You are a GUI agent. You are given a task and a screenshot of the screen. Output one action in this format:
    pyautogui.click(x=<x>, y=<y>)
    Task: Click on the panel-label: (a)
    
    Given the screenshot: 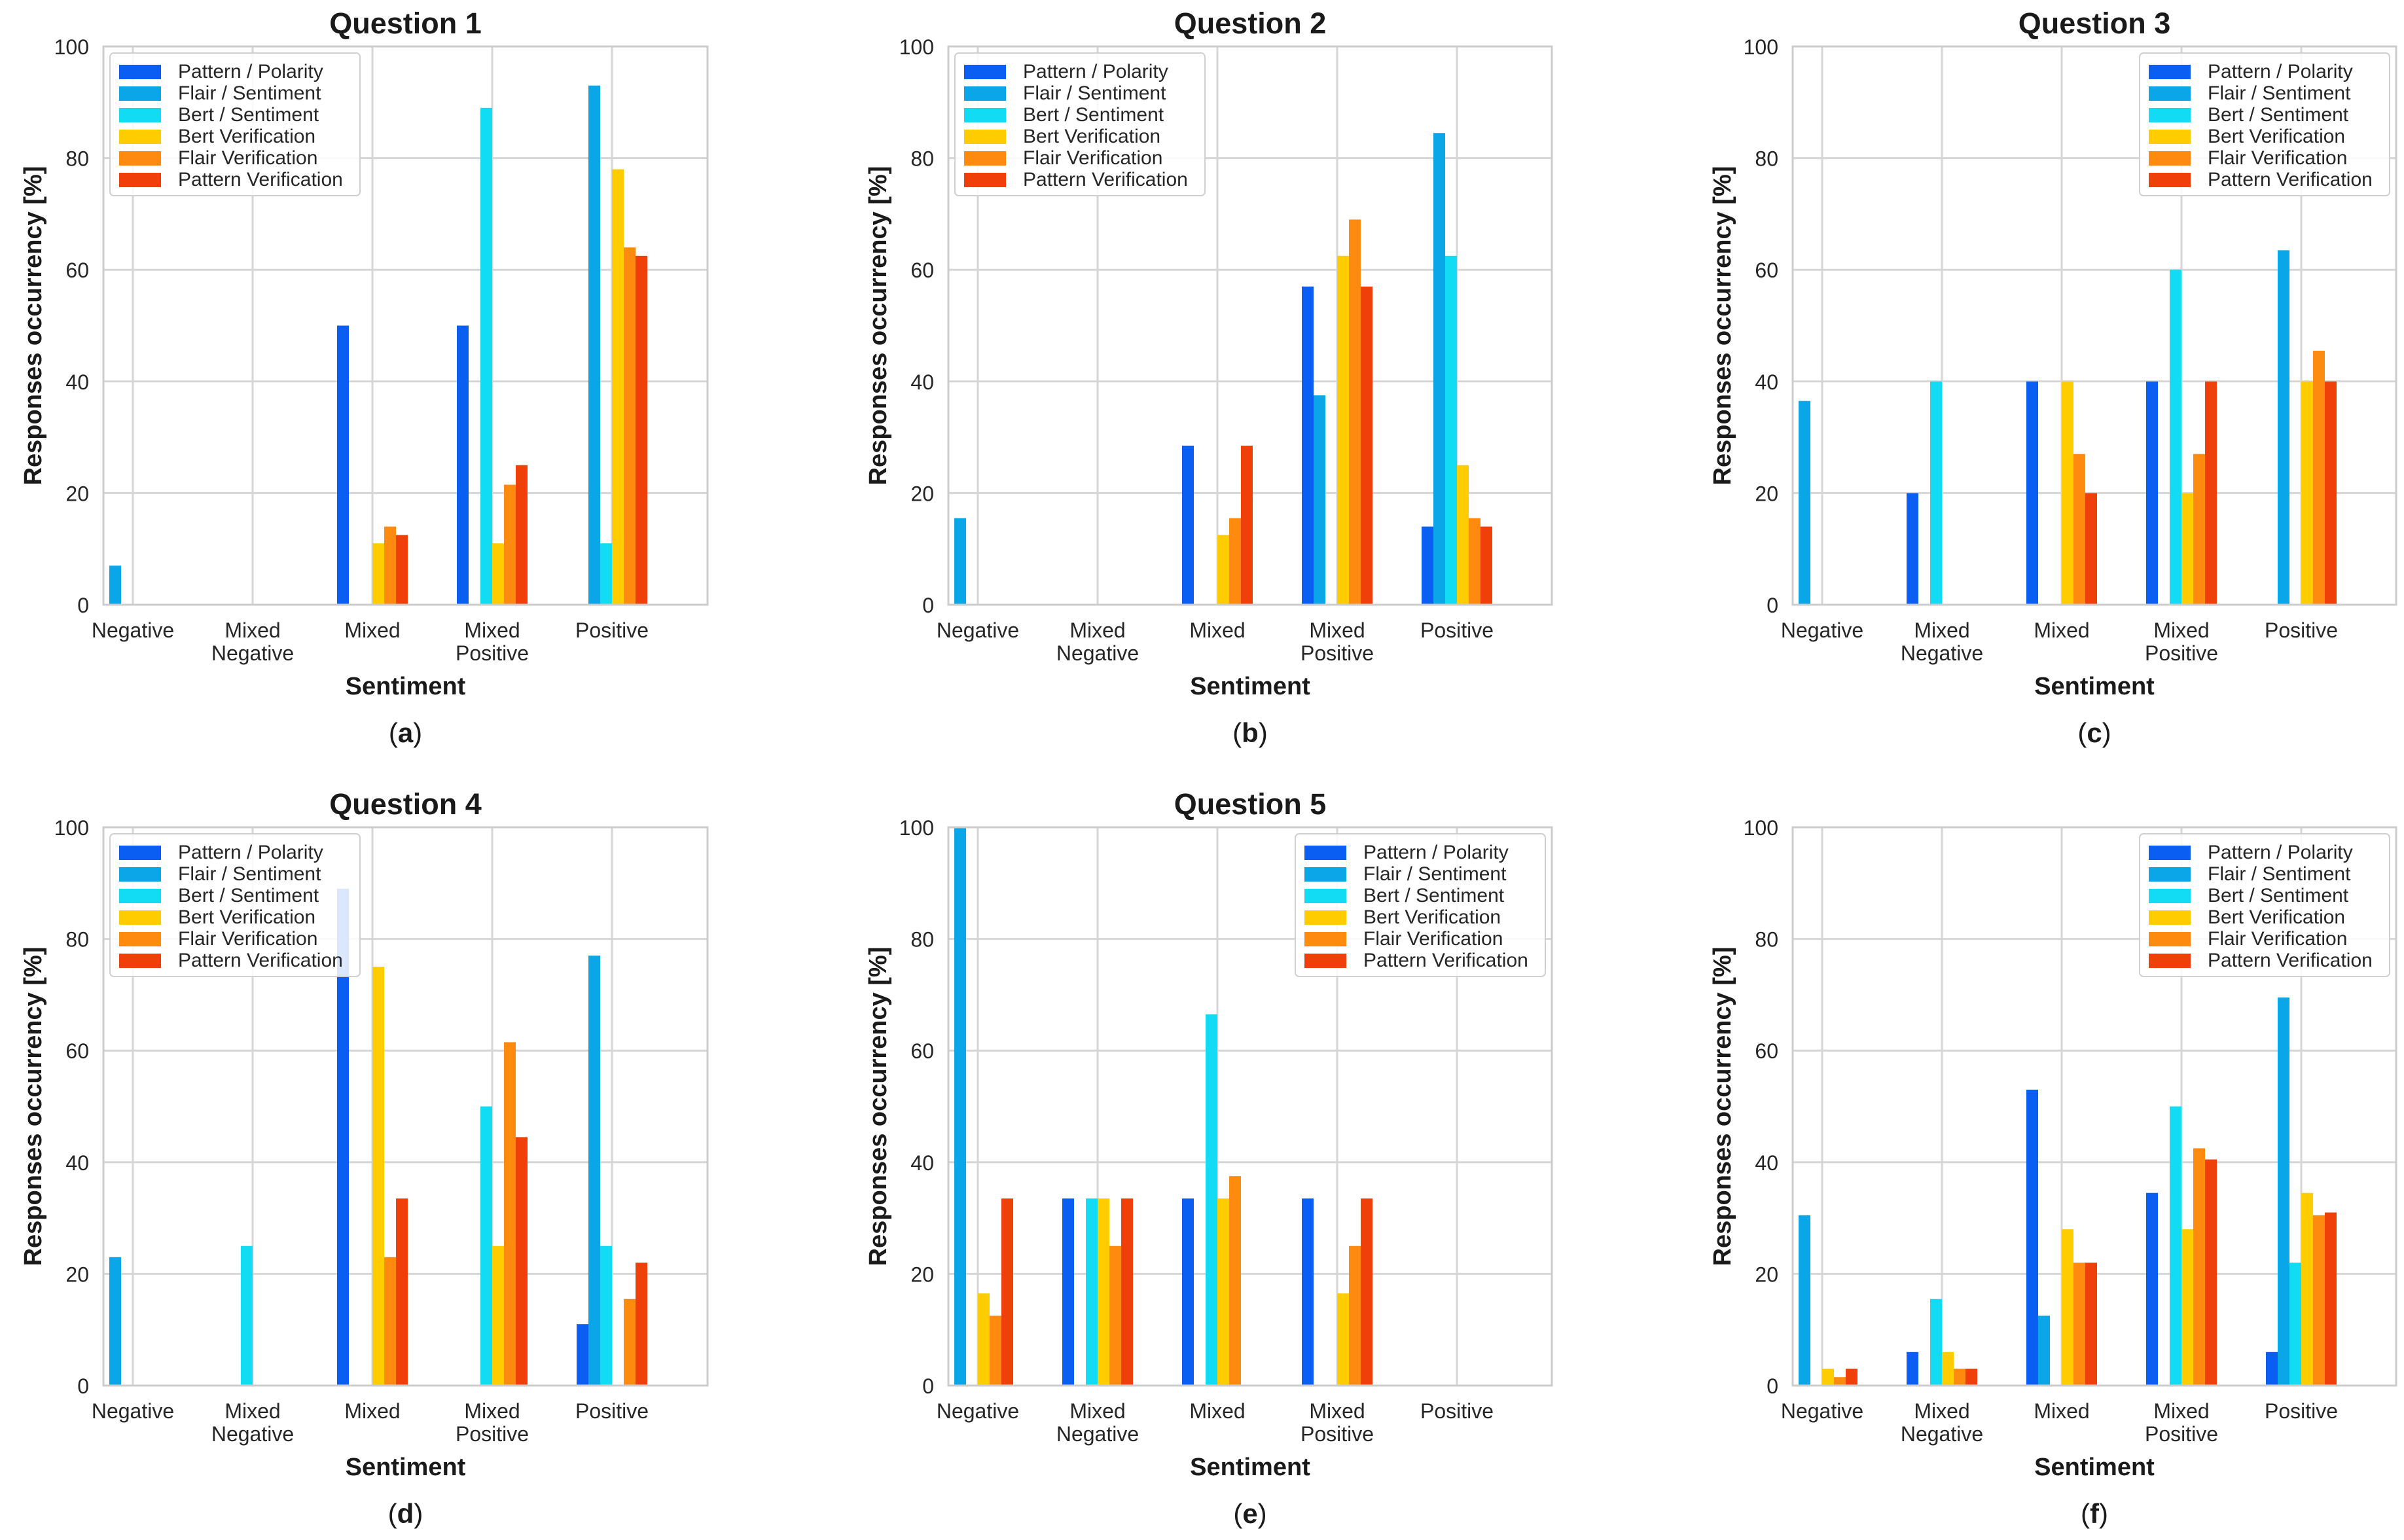 What is the action you would take?
    pyautogui.click(x=405, y=732)
    